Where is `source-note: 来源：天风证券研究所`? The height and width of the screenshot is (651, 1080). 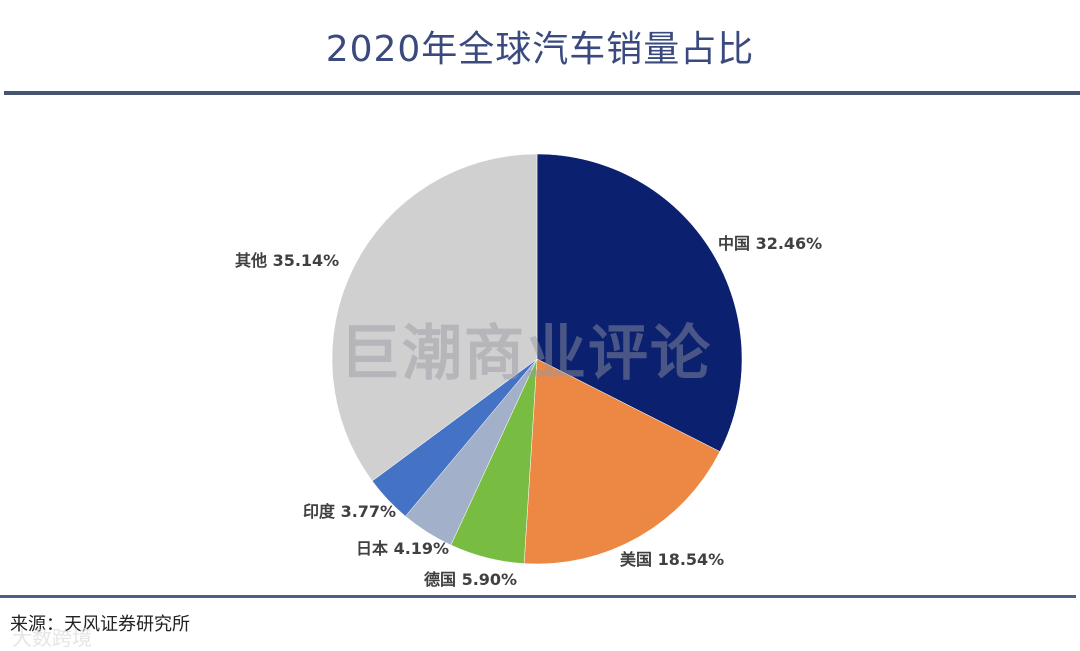
source-note: 来源：天风证券研究所 is located at coordinates (100, 624).